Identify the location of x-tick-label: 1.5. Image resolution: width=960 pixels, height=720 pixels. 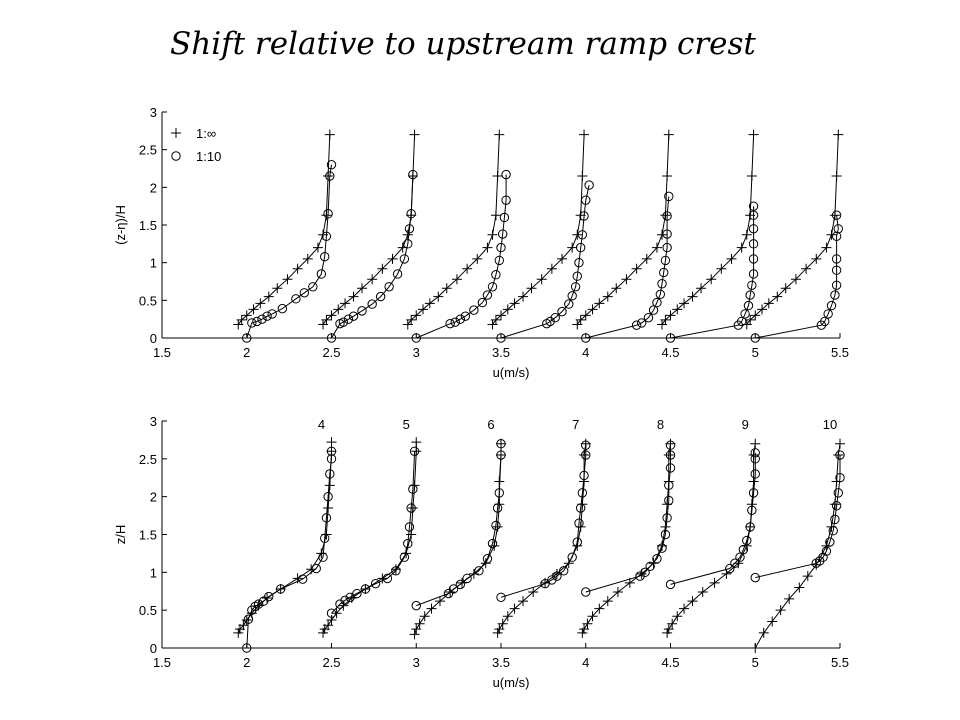
(162, 352).